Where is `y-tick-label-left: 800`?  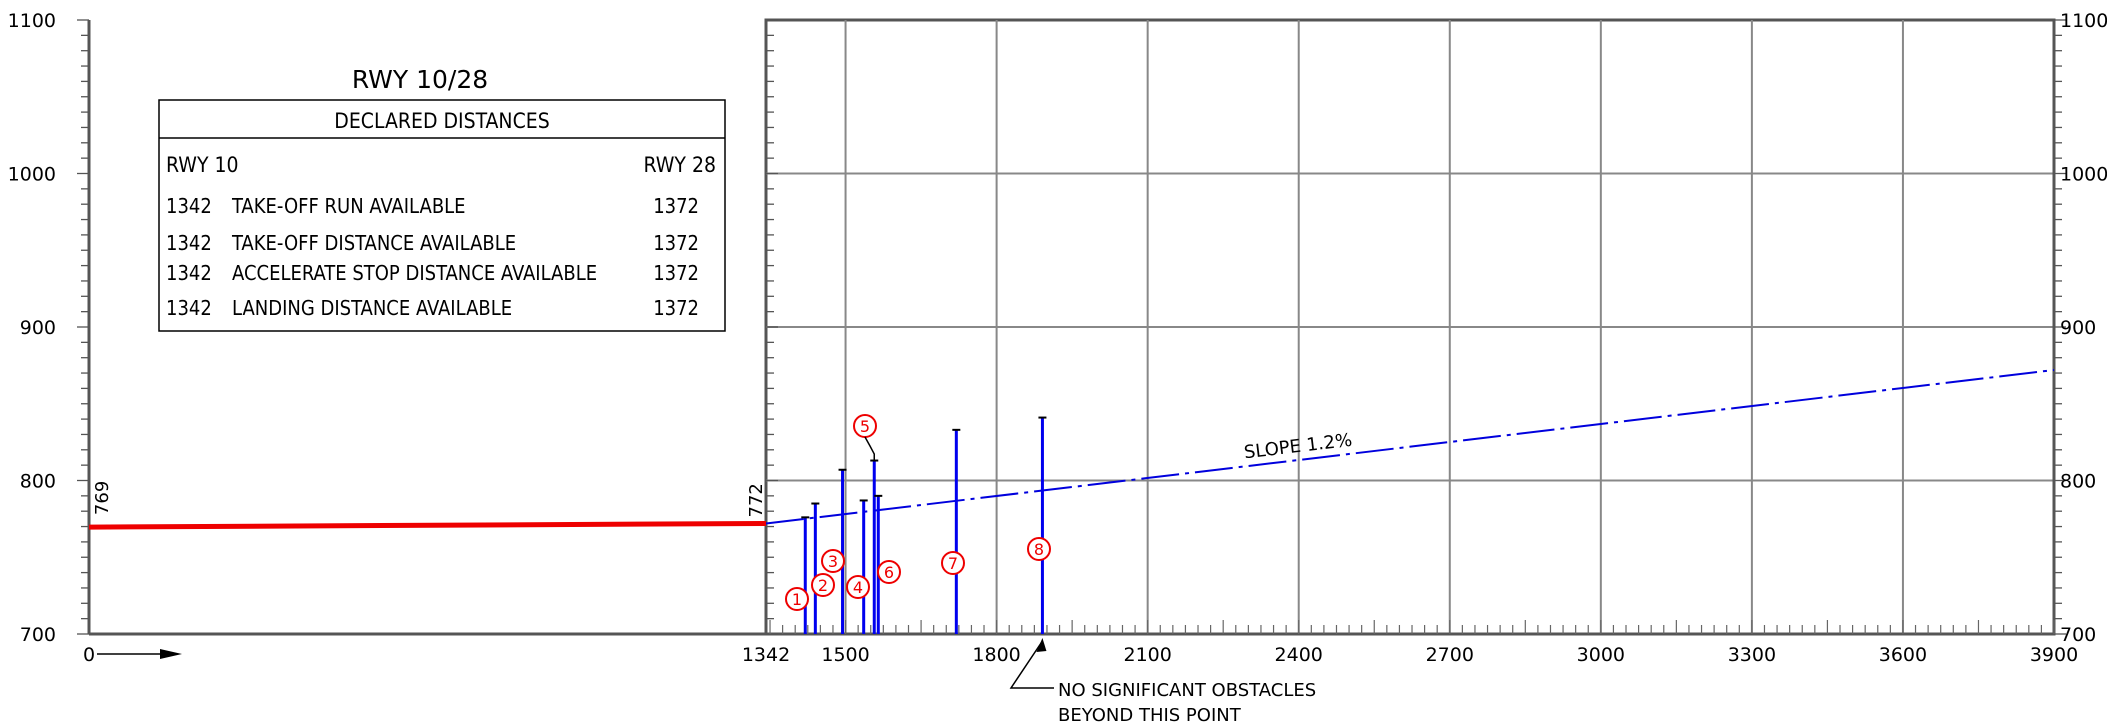 y-tick-label-left: 800 is located at coordinates (38, 482).